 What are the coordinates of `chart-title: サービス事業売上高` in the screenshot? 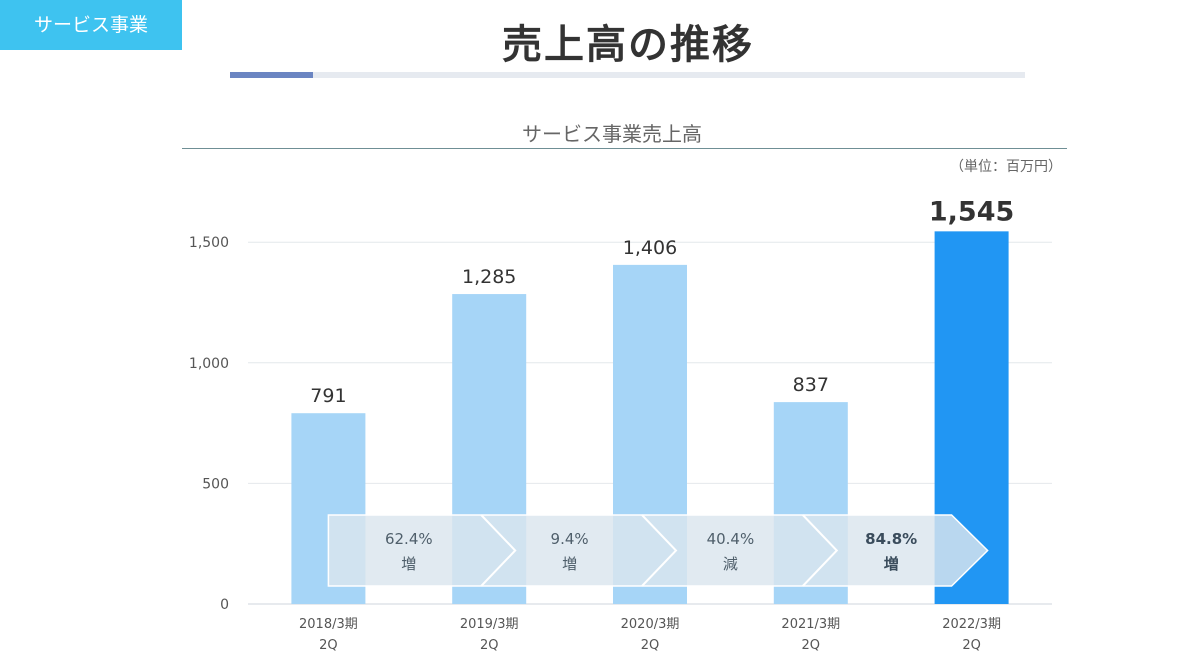 It's located at (612, 134).